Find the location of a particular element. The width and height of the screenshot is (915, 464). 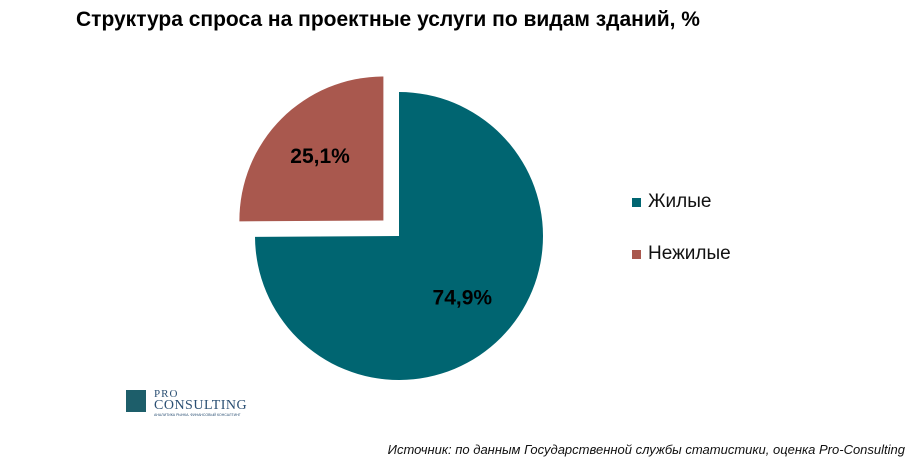

logo-tagline: АНАЛИТИКА РЫНКА. ФИНАНСОВЫЙ КОНСАЛТИНГ is located at coordinates (197, 415).